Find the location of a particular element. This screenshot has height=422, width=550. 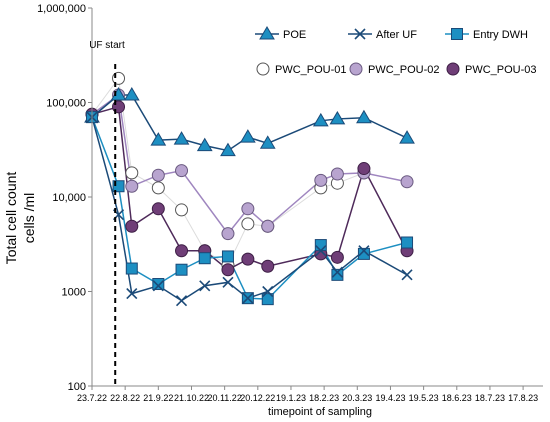

legend-item-entry-dwh: Entry DWH is located at coordinates (486, 34).